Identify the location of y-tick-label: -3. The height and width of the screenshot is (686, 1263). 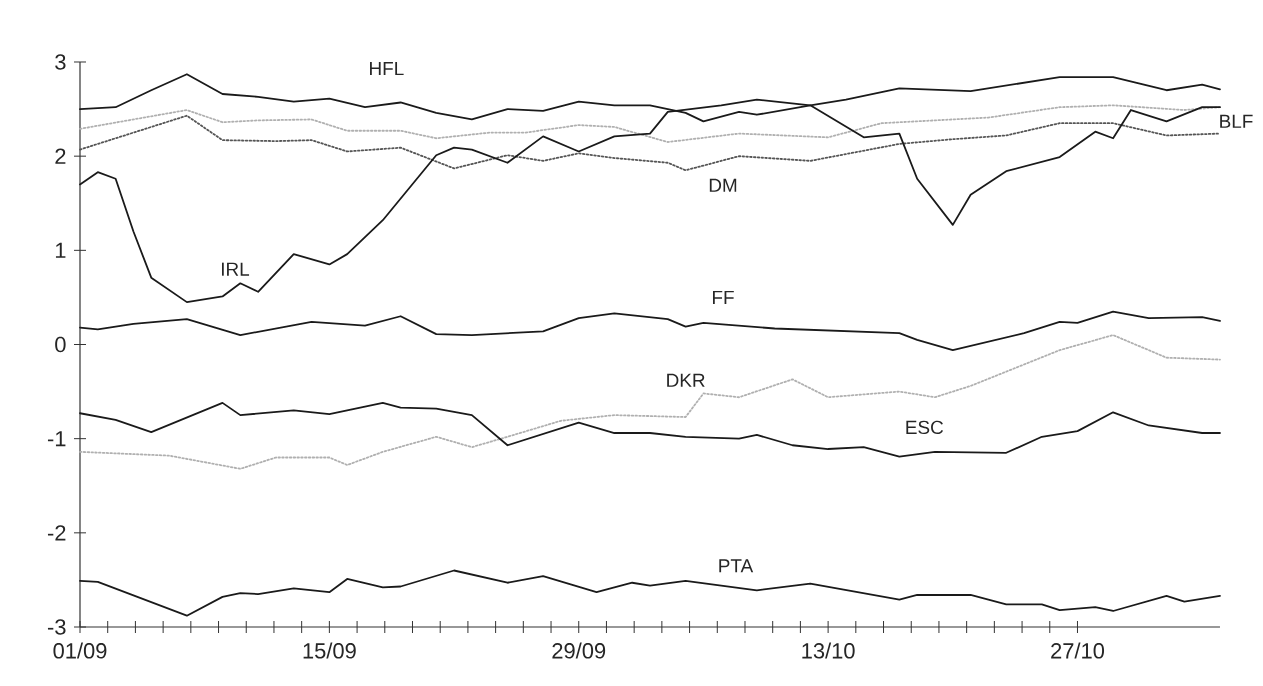
(56, 627).